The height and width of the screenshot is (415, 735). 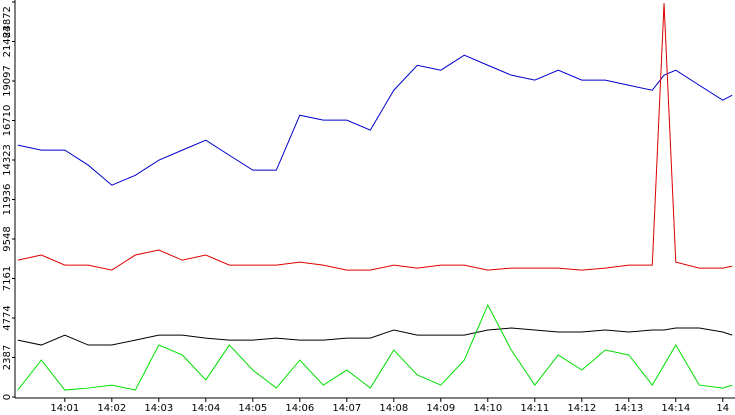 What do you see at coordinates (675, 408) in the screenshot?
I see `x-tick-label: 14:14` at bounding box center [675, 408].